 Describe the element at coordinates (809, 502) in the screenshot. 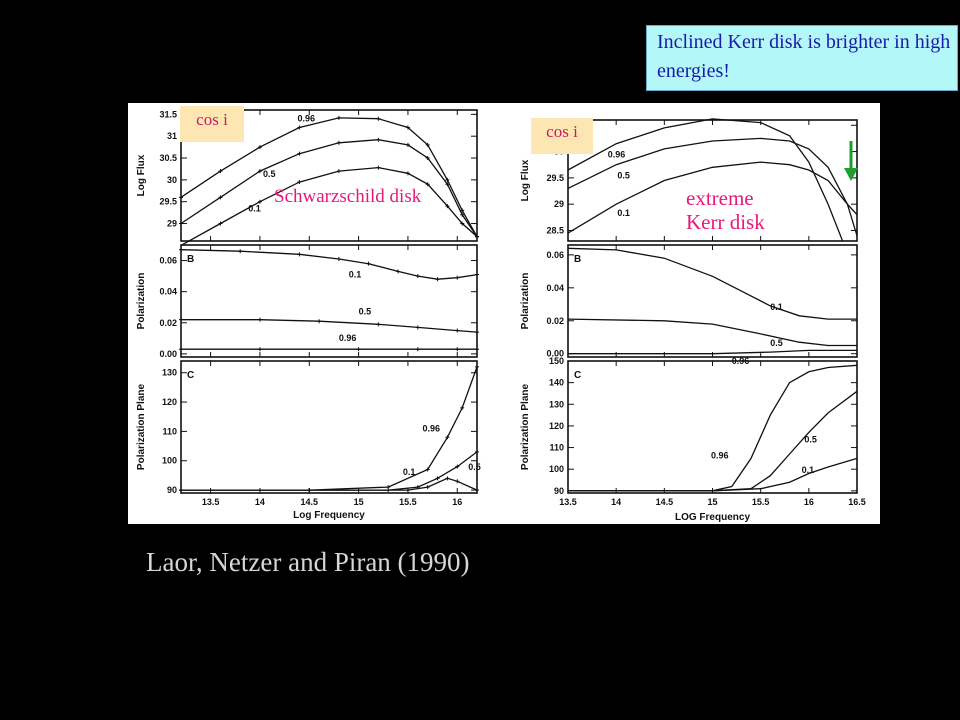

I see `x-tick-label: 16` at that location.